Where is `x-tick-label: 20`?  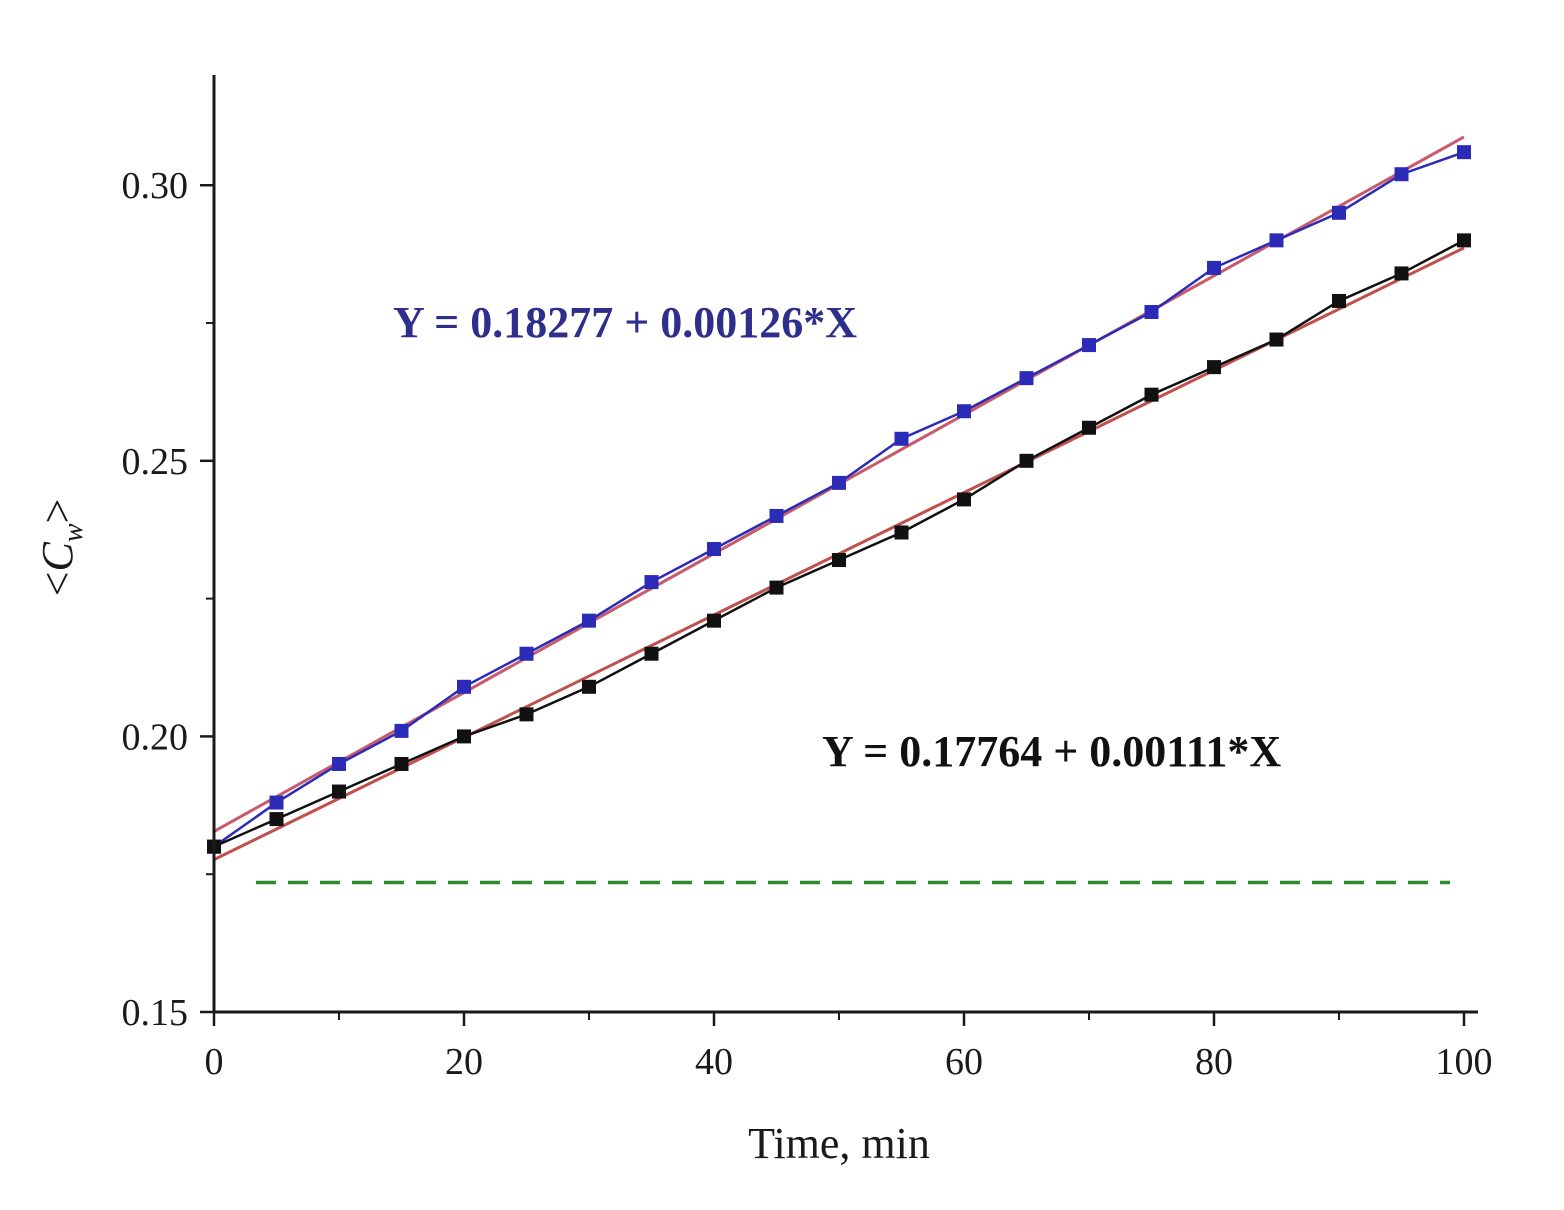 x-tick-label: 20 is located at coordinates (464, 1062).